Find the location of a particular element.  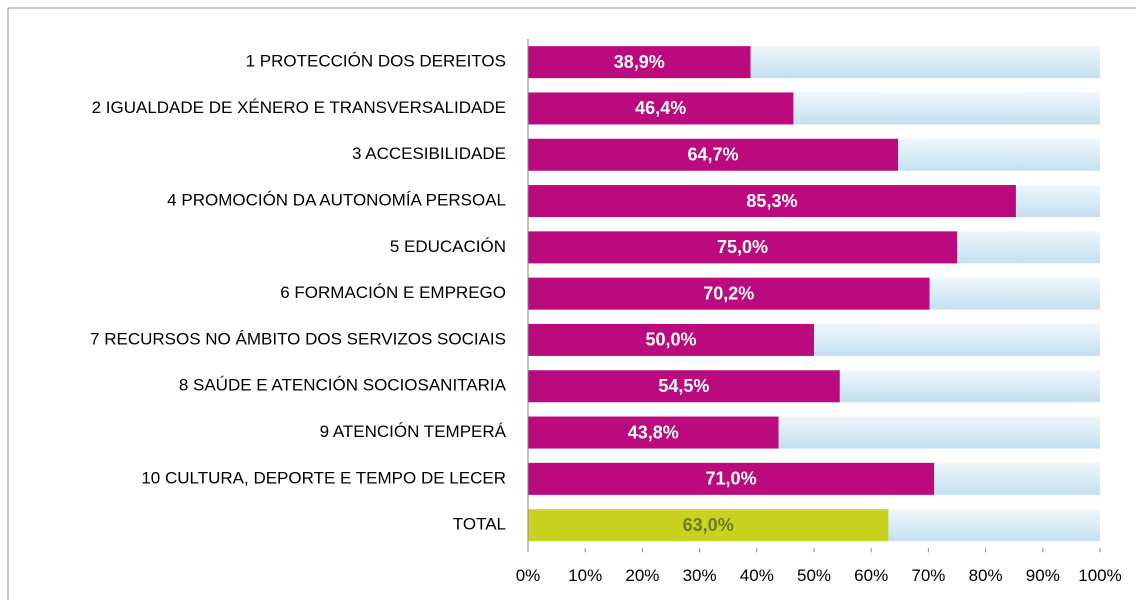

value-label: 64,7% is located at coordinates (713, 155).